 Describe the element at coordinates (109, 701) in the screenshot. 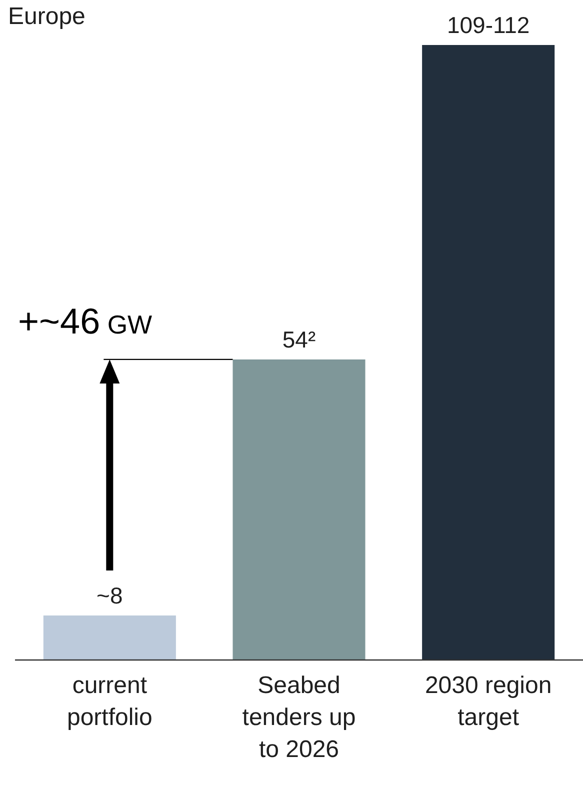

I see `x-tick-label: current portfolio` at that location.